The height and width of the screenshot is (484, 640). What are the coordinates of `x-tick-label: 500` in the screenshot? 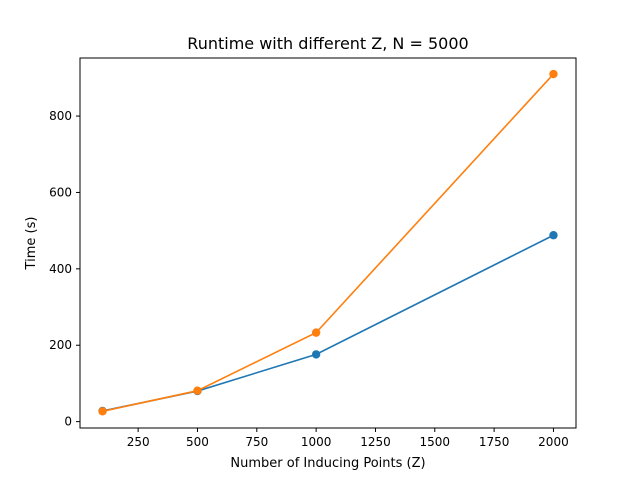 It's located at (197, 442).